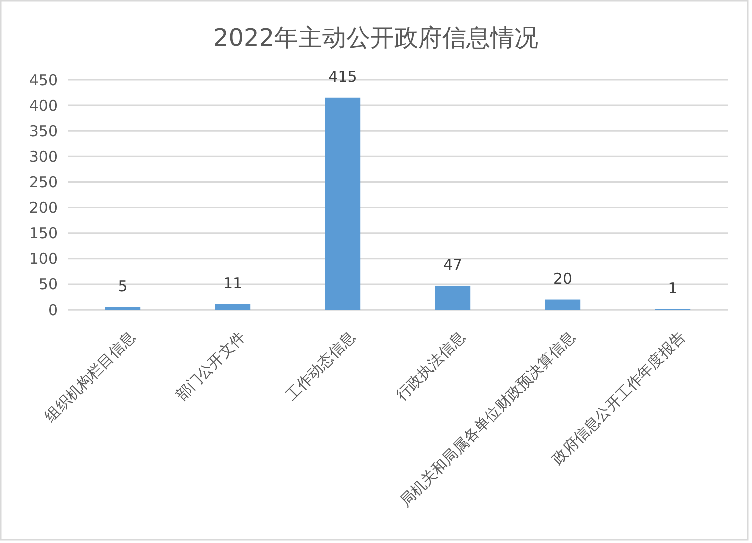 The width and height of the screenshot is (752, 543). Describe the element at coordinates (43, 157) in the screenshot. I see `y-tick-label: 300` at that location.